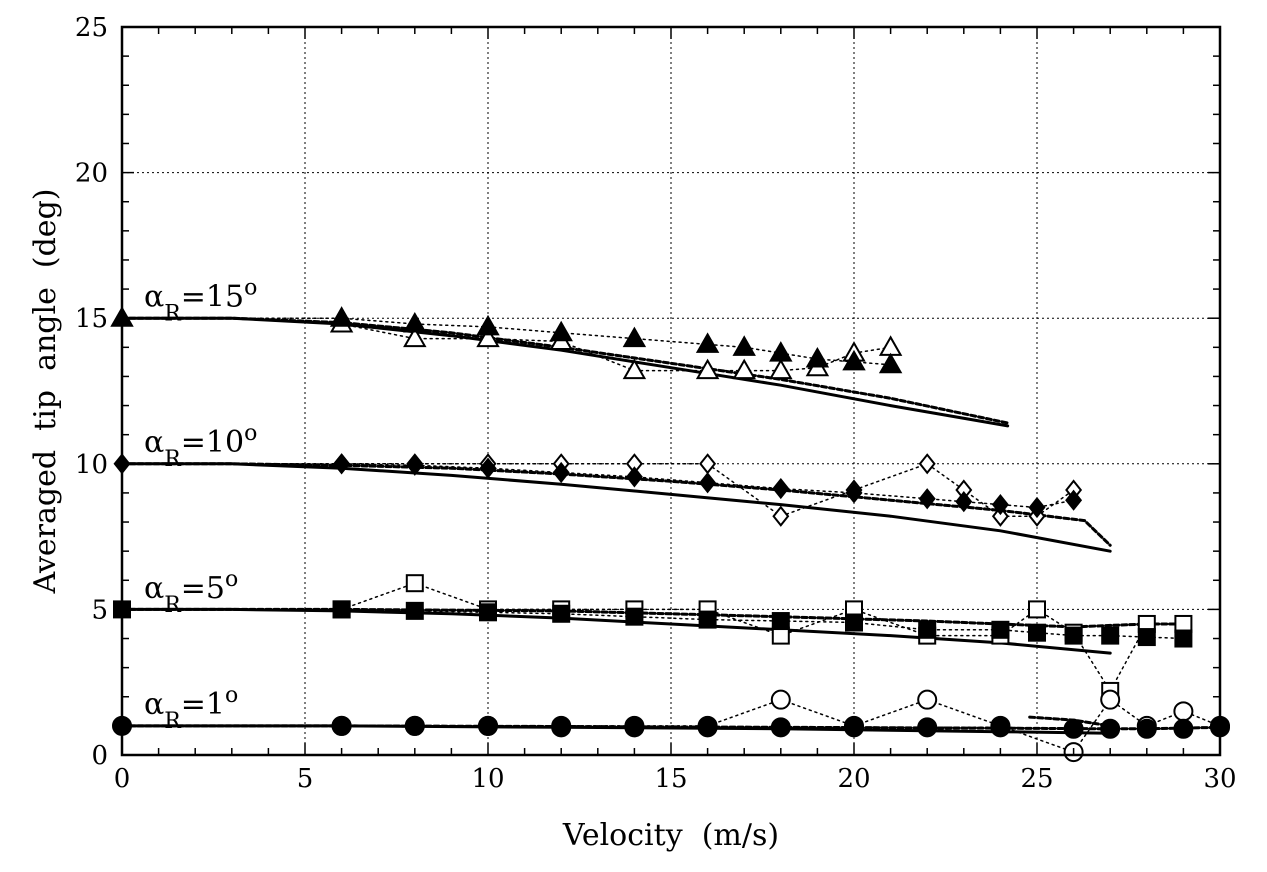 The width and height of the screenshot is (1267, 872). I want to click on series-annotation: αR=10o, so click(200, 446).